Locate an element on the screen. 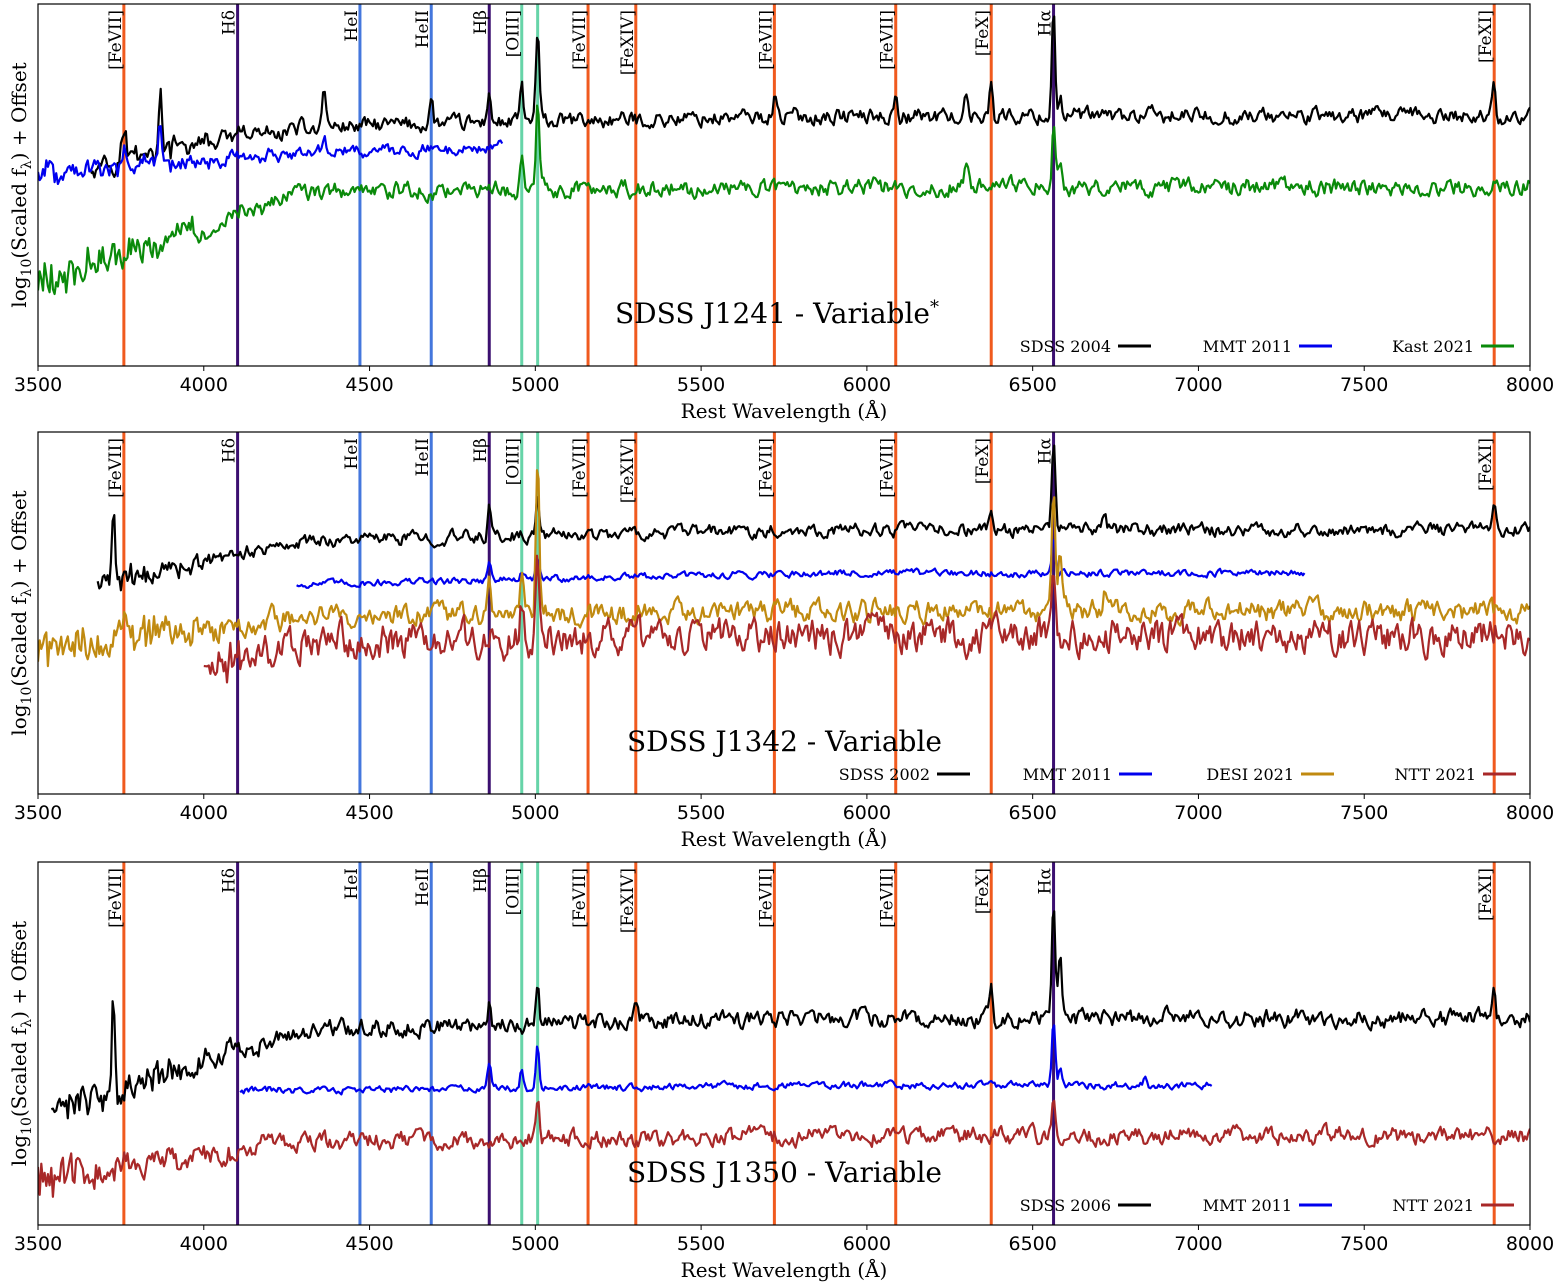  y-axis-label: log10(Scaled fλ) + Offset is located at coordinates (21, 612).